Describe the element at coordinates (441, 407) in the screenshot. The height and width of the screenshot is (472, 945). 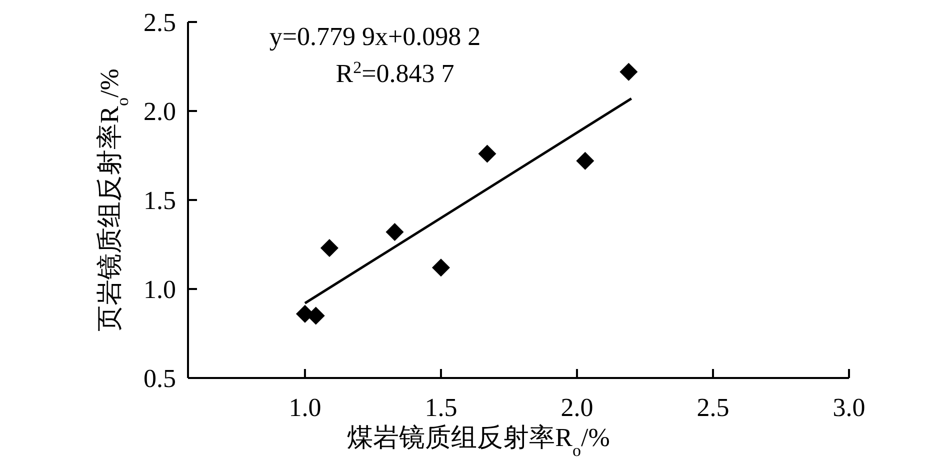
I see `x-tick-label: 1.5` at that location.